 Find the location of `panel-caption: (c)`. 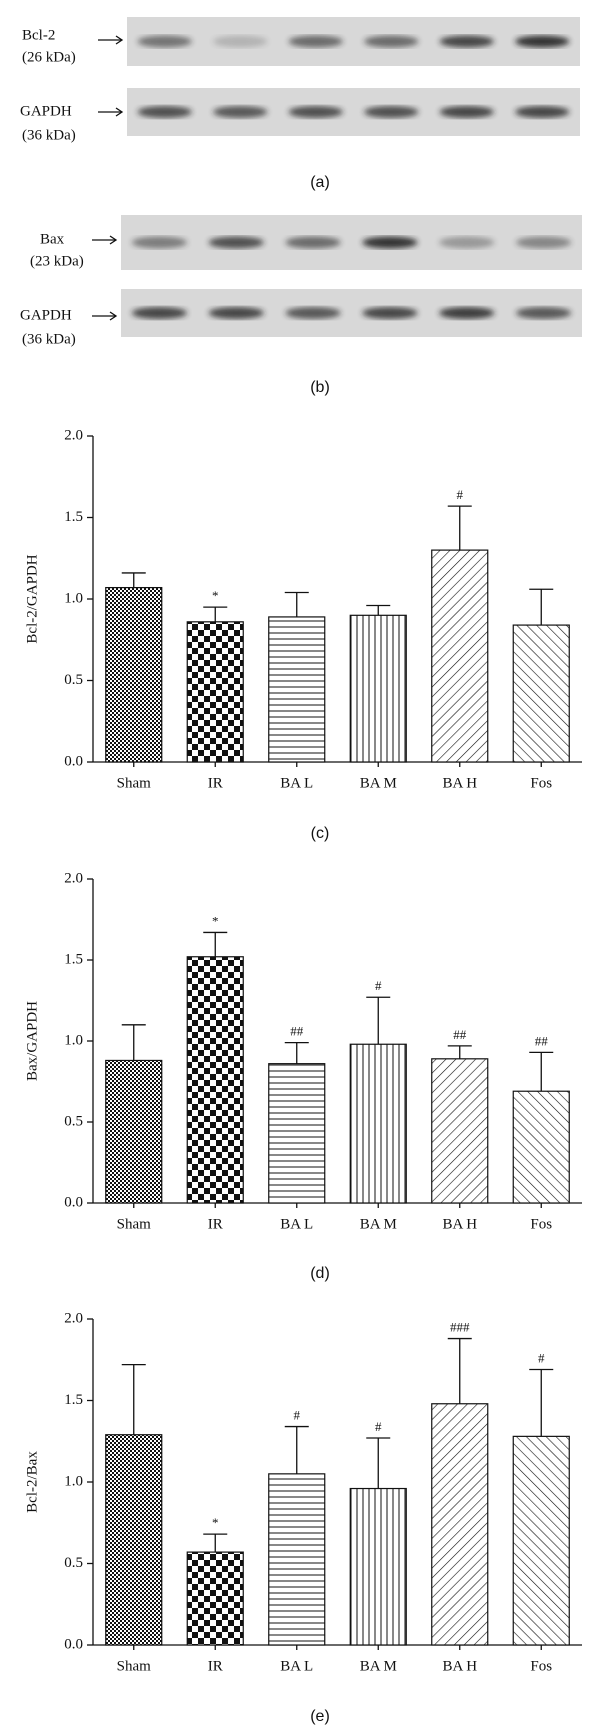

panel-caption: (c) is located at coordinates (320, 833).